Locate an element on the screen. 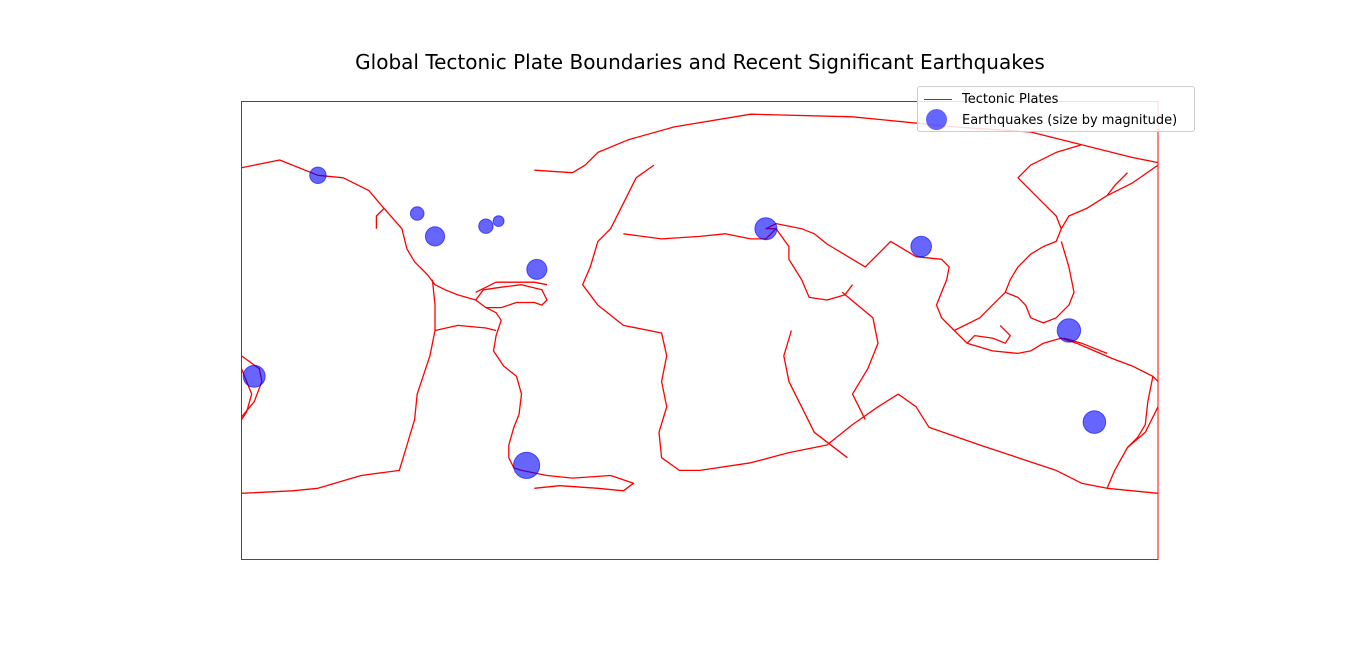  legend-label-plates: Tectonic Plates is located at coordinates (1010, 99).